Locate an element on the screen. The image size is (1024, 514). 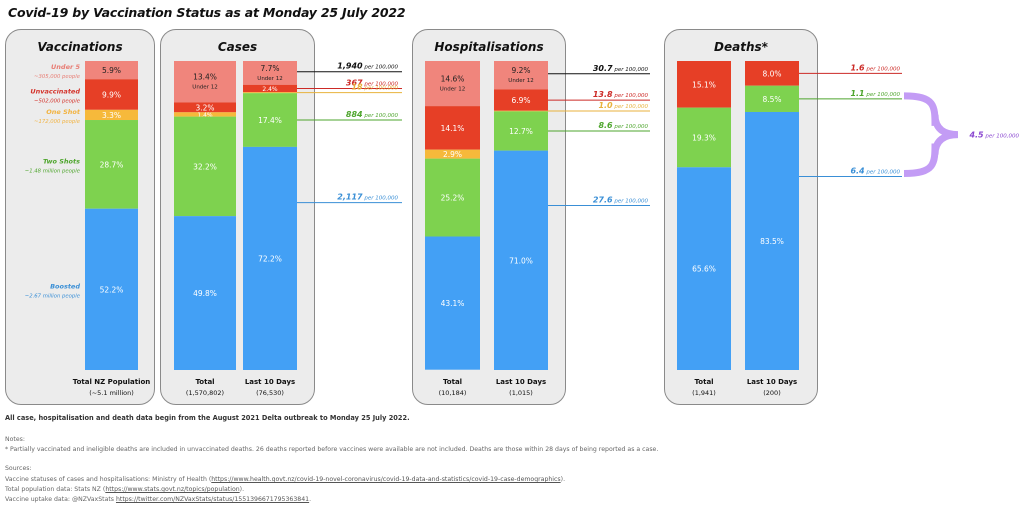
cases-rate-under: 1,940 per 100,000 is located at coordinates (367, 66).